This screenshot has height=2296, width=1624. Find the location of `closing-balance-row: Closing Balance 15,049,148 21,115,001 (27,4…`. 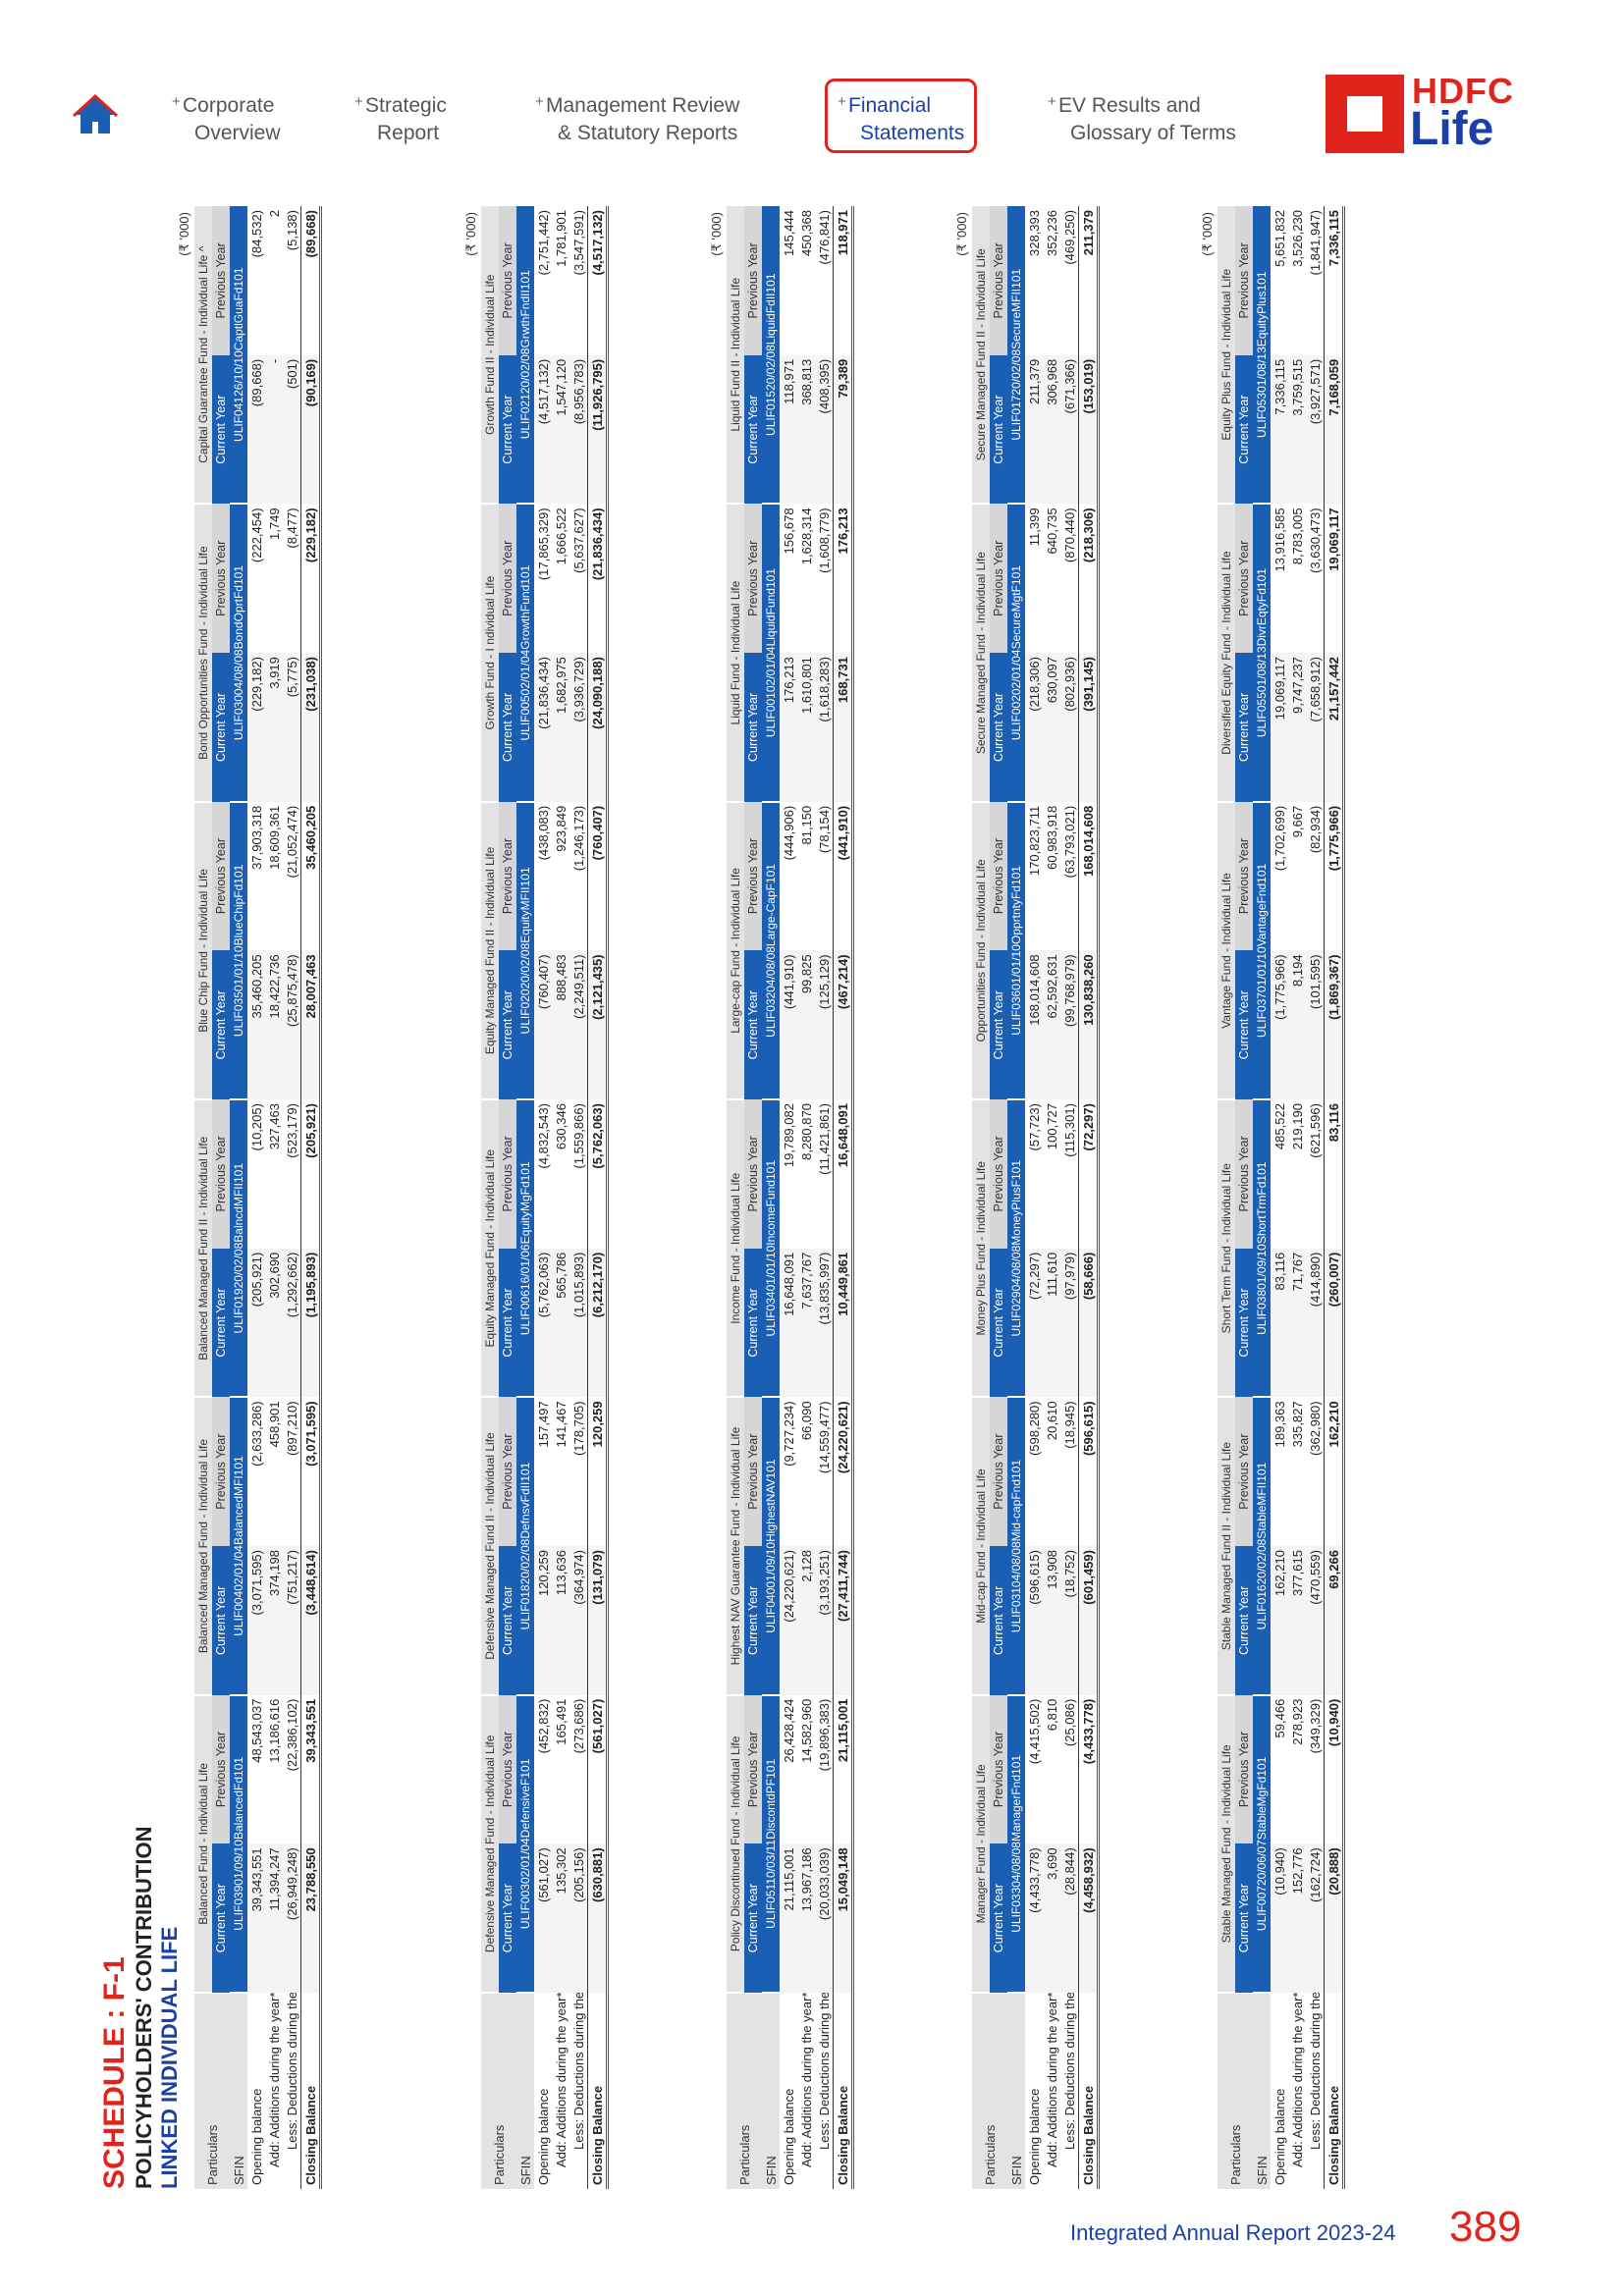

closing-balance-row: Closing Balance 15,049,148 21,115,001 (27,4… is located at coordinates (843, 1197).